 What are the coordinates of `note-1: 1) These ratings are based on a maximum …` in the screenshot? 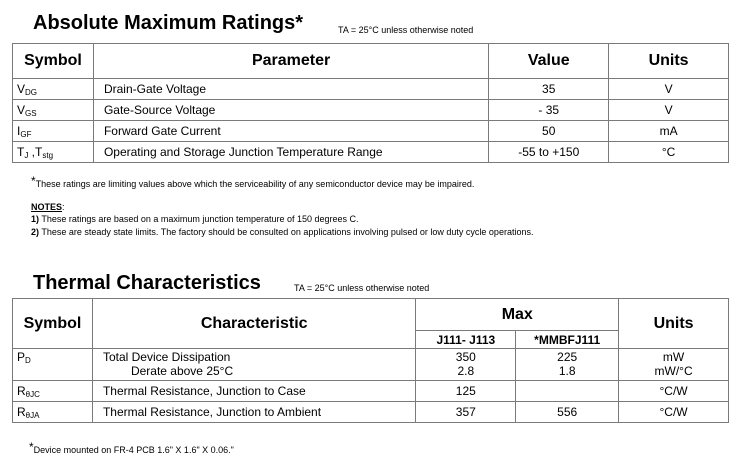 It's located at (195, 219).